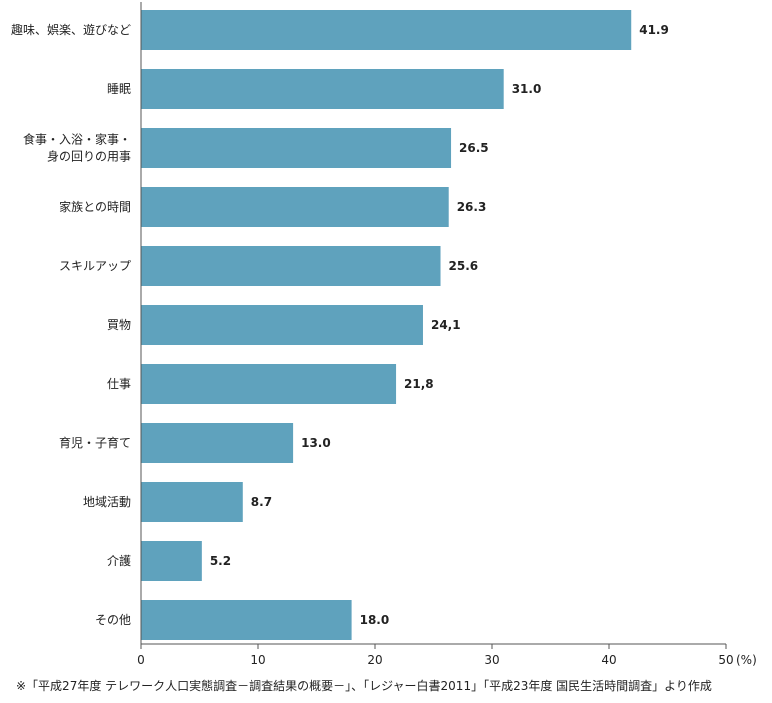 The image size is (772, 703). What do you see at coordinates (474, 148) in the screenshot?
I see `value-label: 26.5` at bounding box center [474, 148].